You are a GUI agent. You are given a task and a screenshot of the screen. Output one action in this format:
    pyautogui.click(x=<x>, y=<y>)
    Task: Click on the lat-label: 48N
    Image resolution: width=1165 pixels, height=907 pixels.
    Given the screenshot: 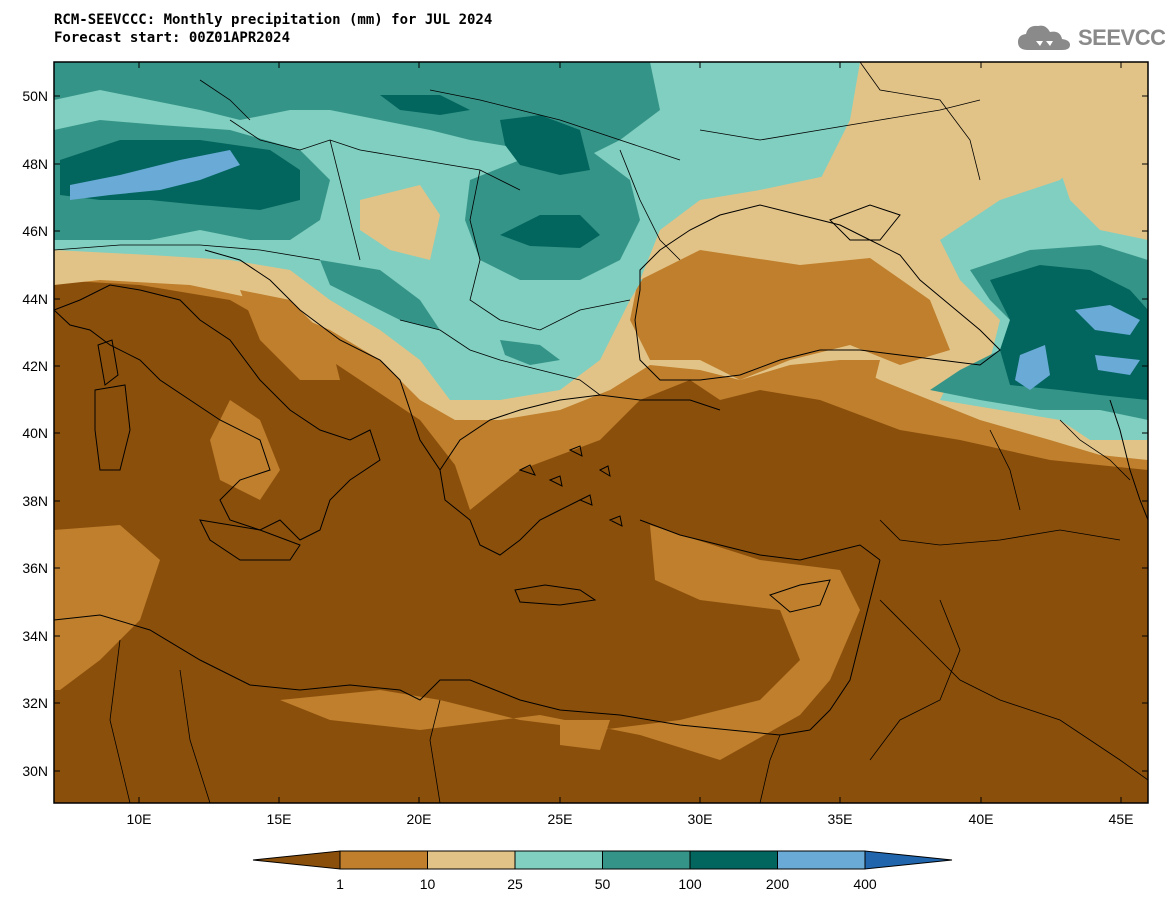 What is the action you would take?
    pyautogui.click(x=35, y=164)
    